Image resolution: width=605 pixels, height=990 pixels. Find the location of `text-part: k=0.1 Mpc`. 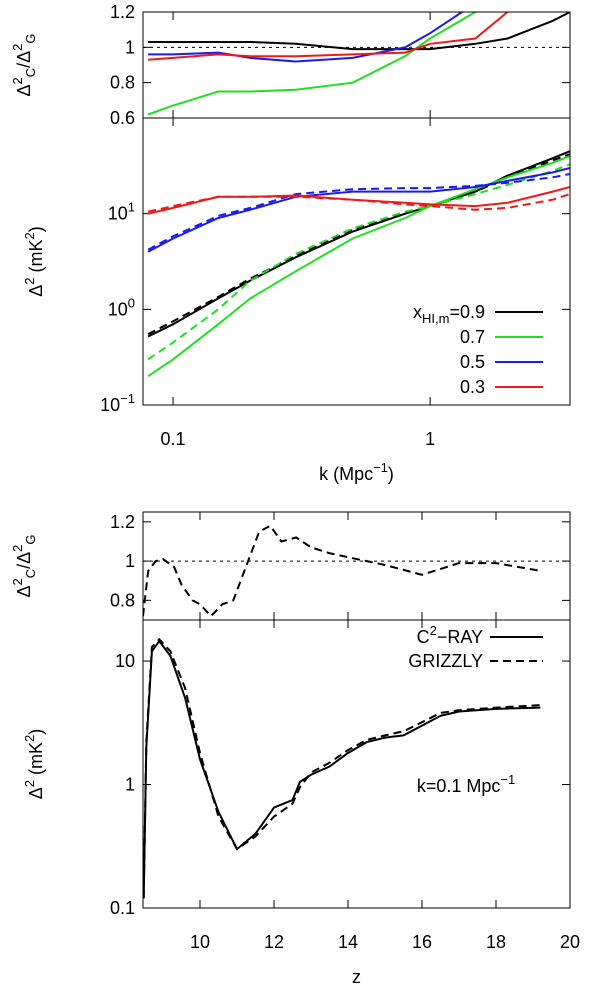

text-part: k=0.1 Mpc is located at coordinates (459, 786).